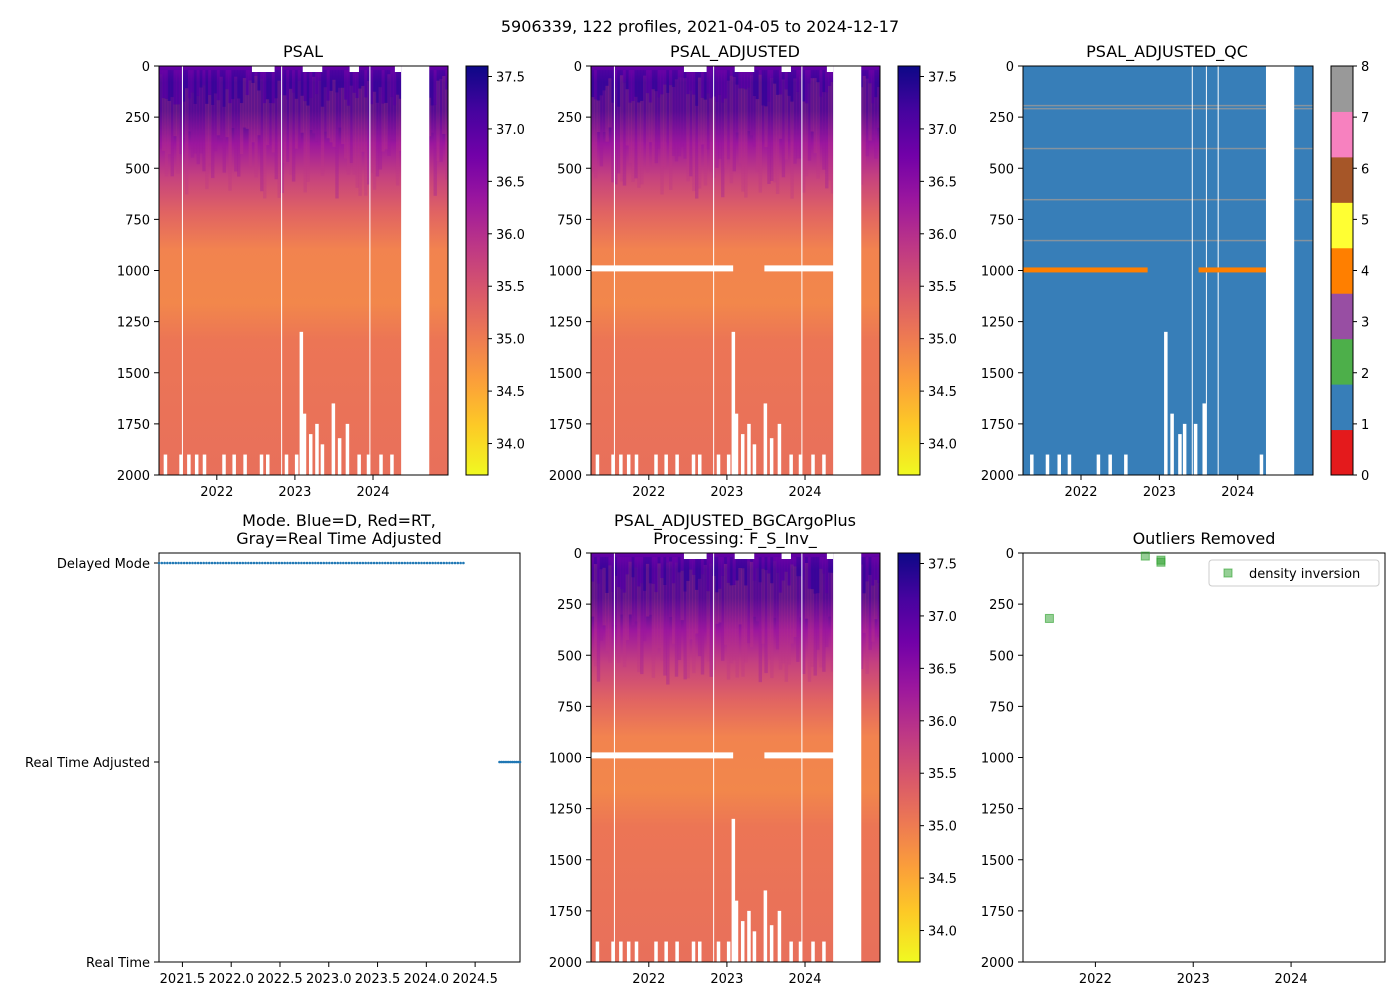 The height and width of the screenshot is (1000, 1400). Describe the element at coordinates (427, 979) in the screenshot. I see `x-tick-label: 2024.0` at that location.